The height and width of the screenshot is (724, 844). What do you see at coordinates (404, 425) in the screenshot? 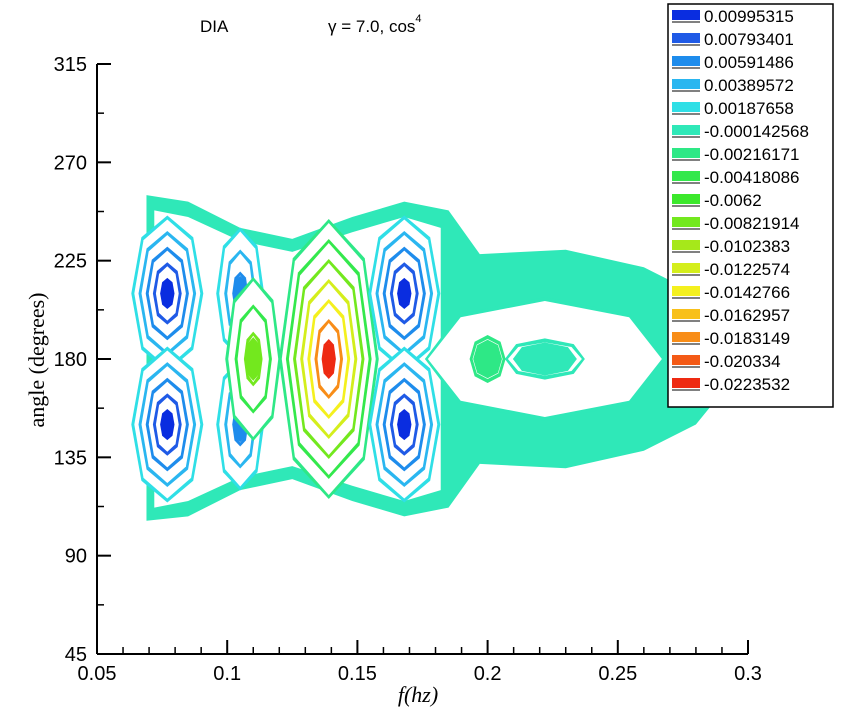
I see `feature-7-core` at bounding box center [404, 425].